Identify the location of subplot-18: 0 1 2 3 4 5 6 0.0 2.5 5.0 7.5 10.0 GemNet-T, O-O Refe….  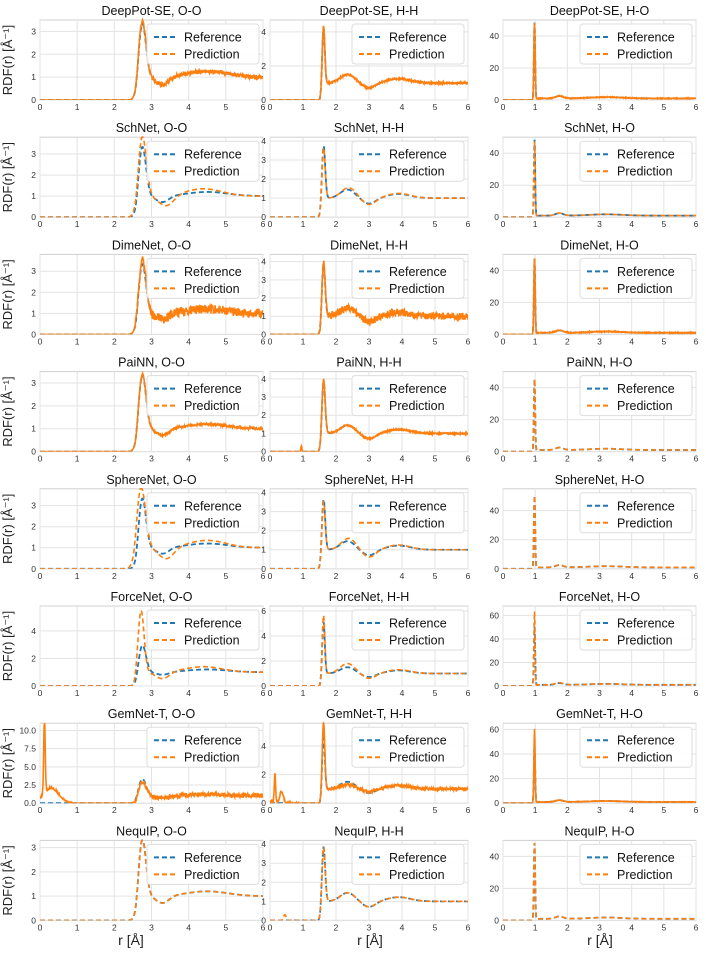
(133, 761).